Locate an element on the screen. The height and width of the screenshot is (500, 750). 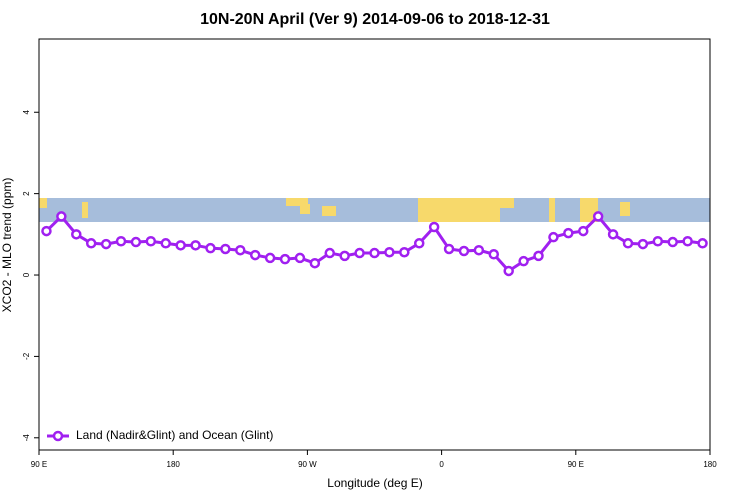
x-tick-label: 0 is located at coordinates (441, 464).